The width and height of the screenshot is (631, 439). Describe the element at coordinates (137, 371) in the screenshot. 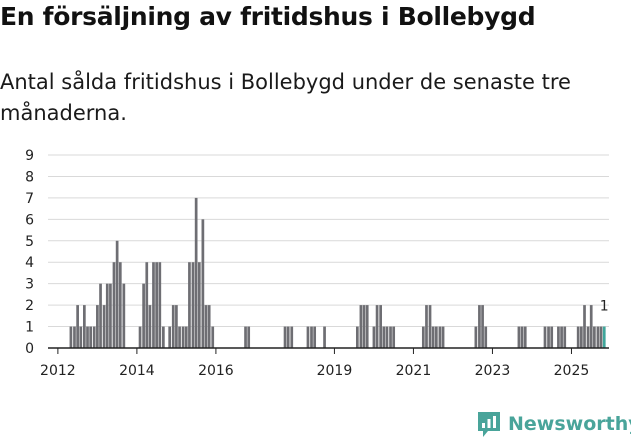

I see `x-tick-label: 2014` at that location.